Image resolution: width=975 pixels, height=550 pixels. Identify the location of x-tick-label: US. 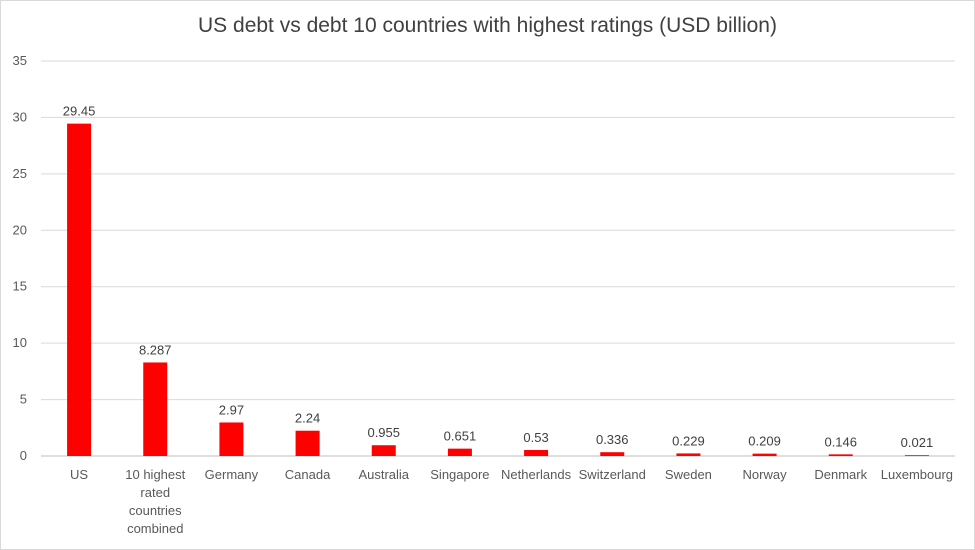
(79, 474).